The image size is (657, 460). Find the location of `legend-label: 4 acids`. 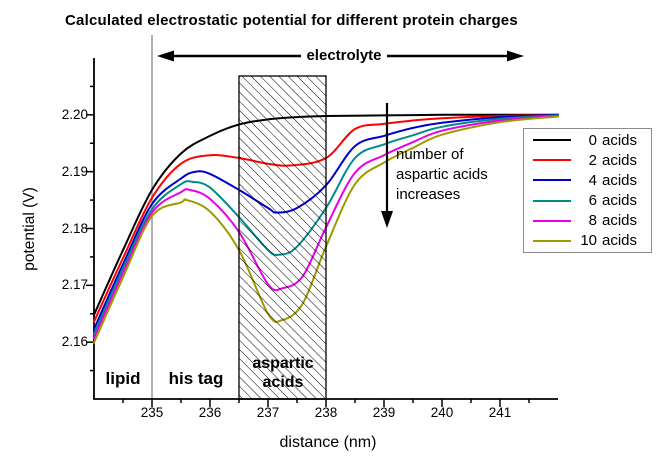

legend-label: 4 acids is located at coordinates (613, 180).